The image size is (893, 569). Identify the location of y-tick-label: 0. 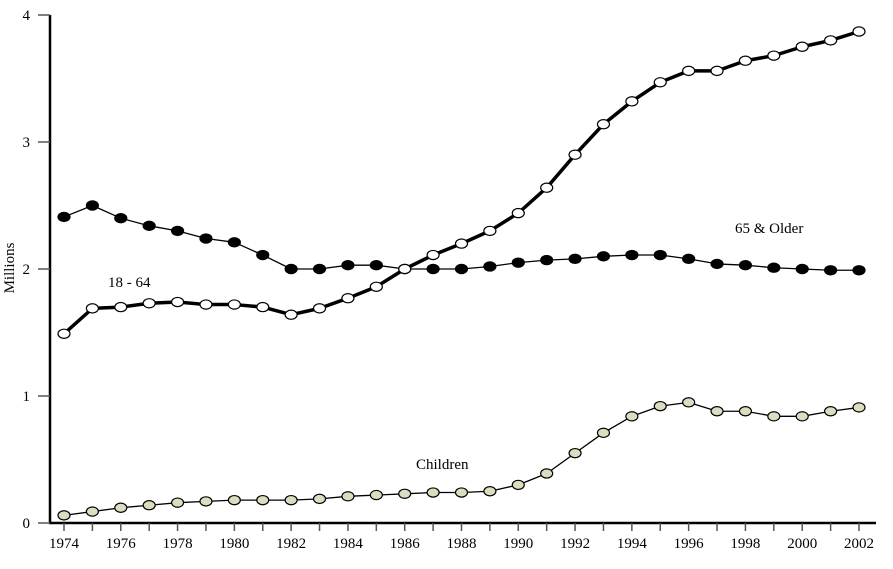
(27, 524).